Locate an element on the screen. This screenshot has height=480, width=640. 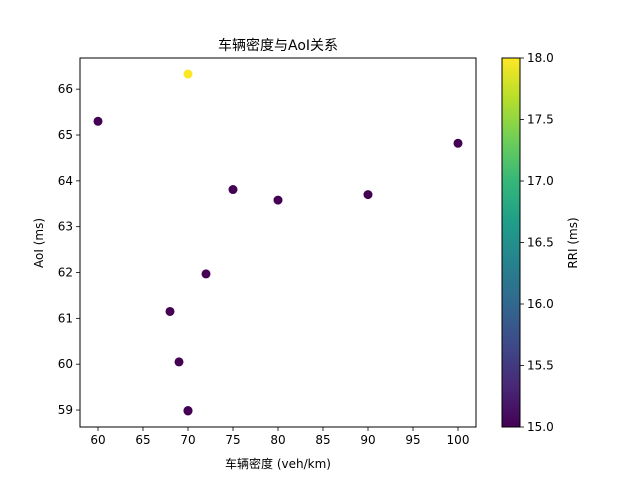
x-tick-label: 75 is located at coordinates (232, 440).